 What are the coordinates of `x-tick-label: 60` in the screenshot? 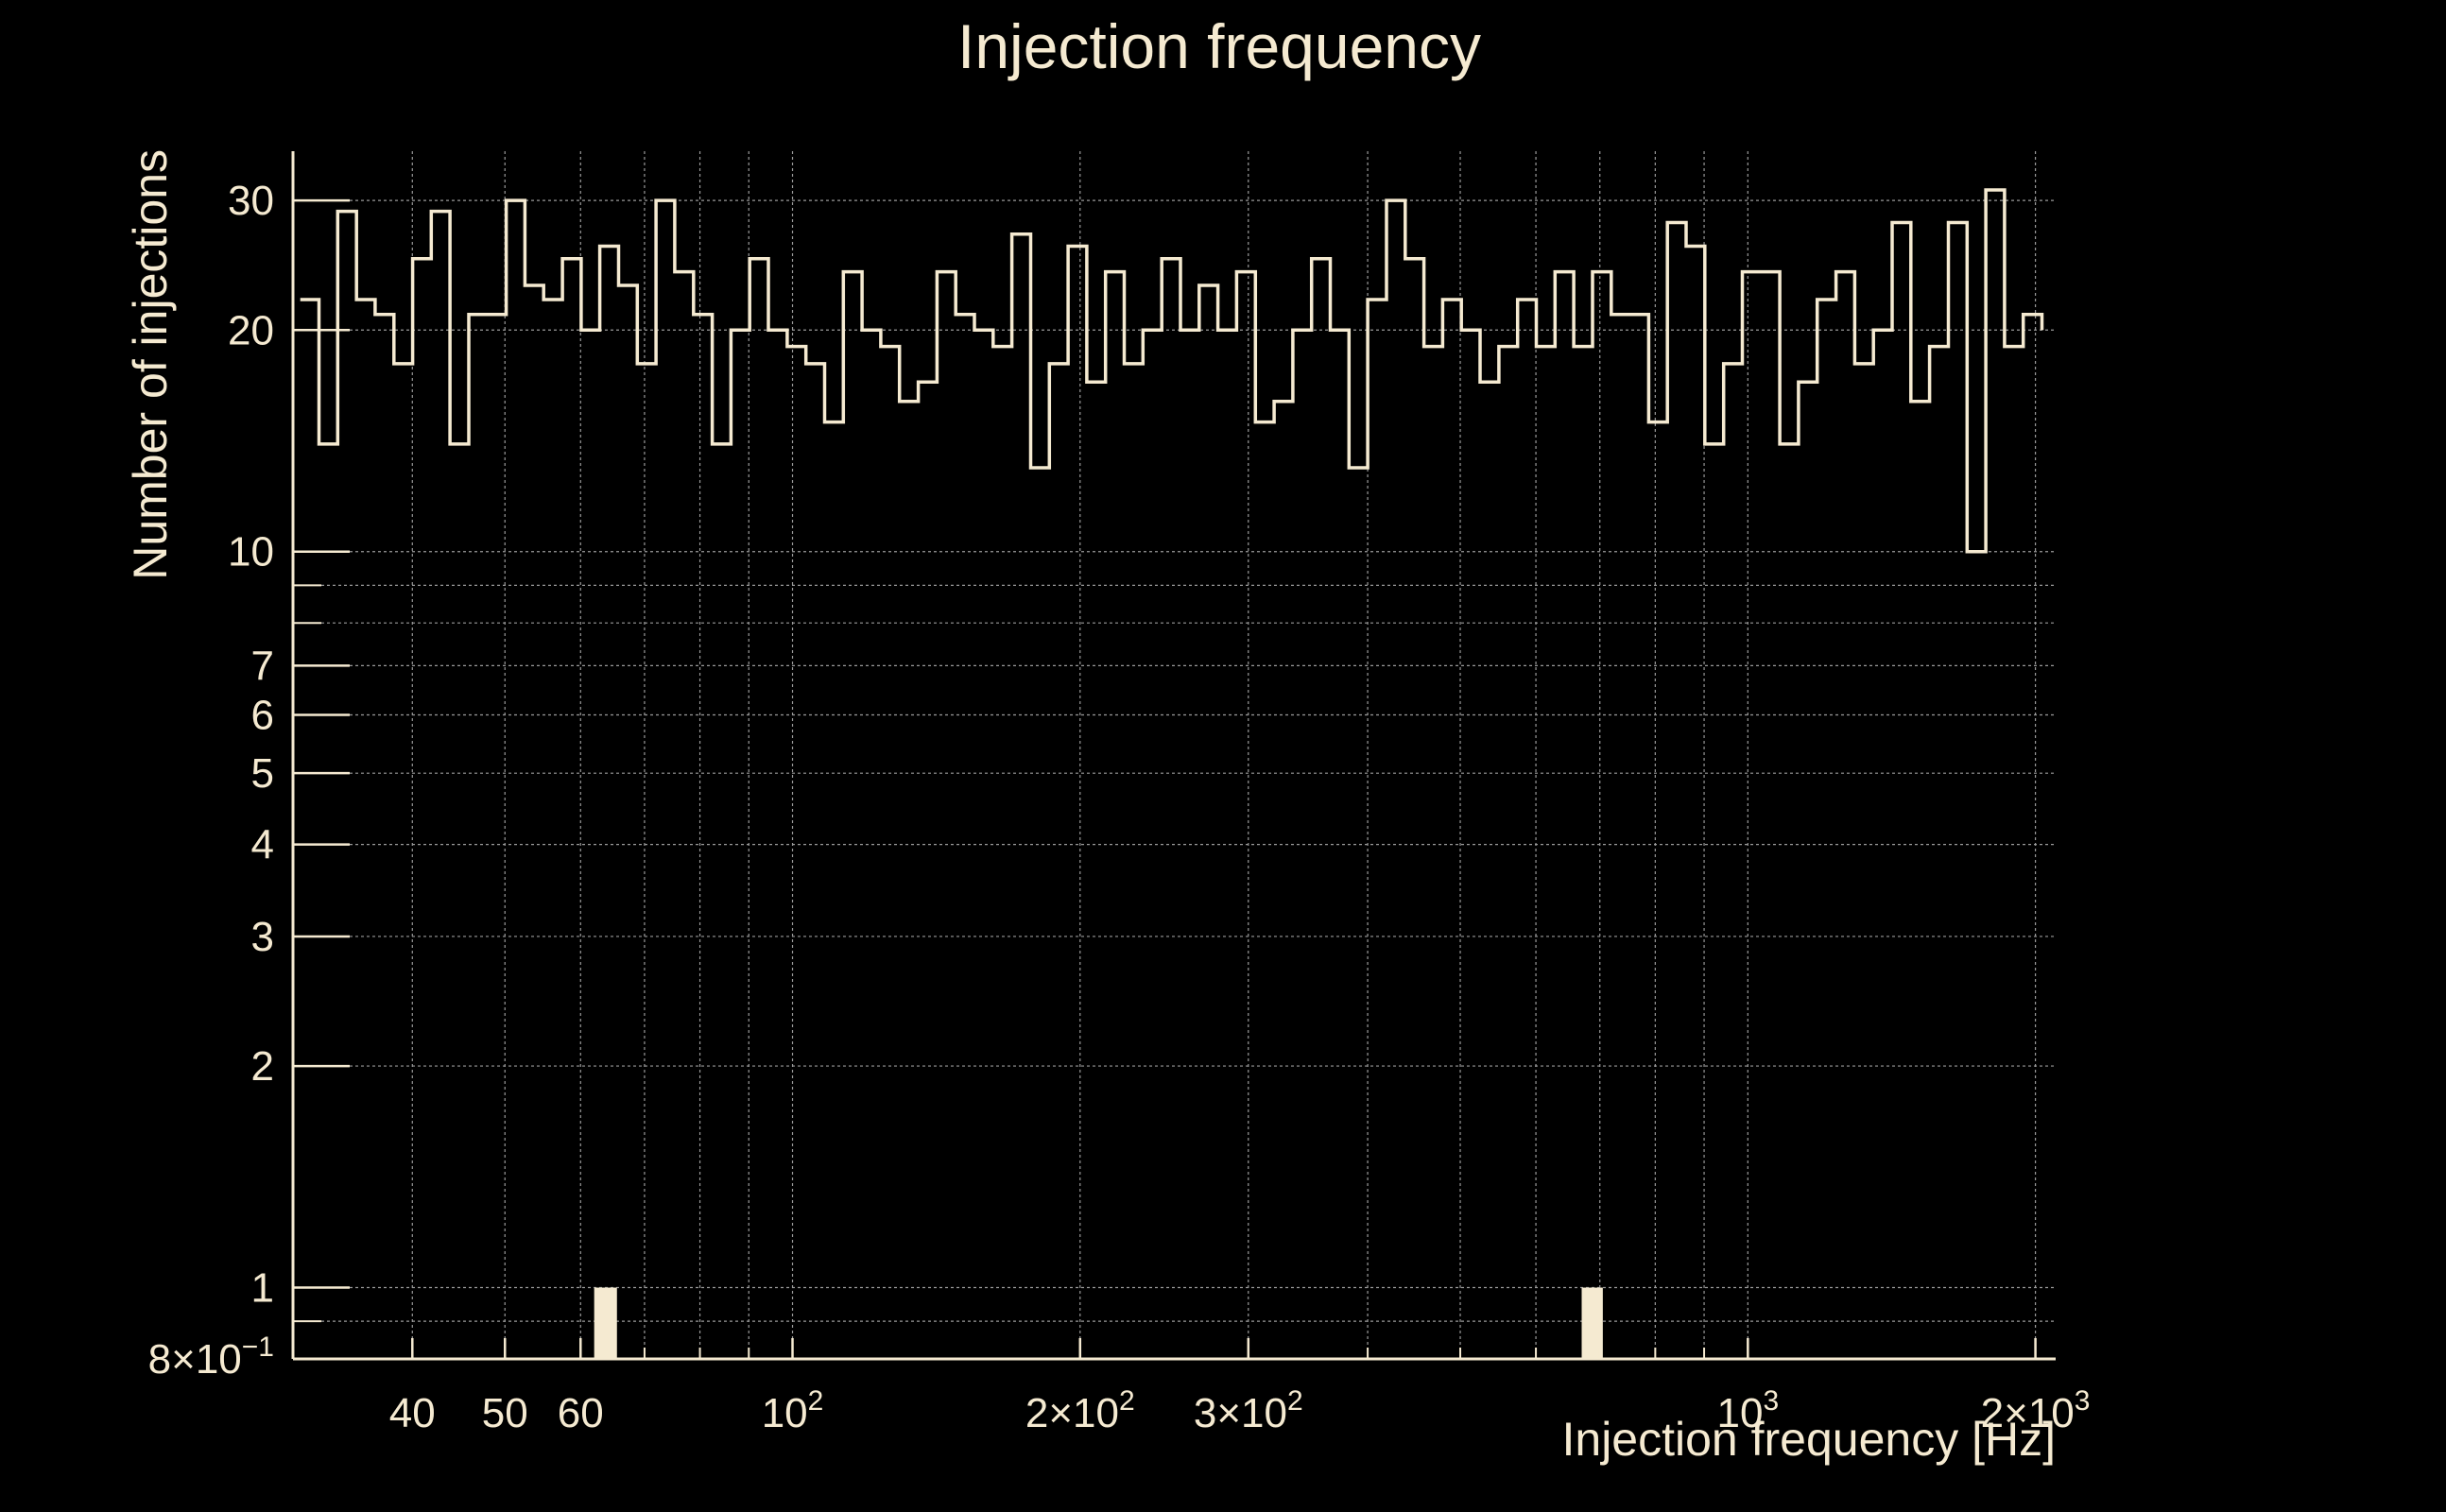 It's located at (581, 1413).